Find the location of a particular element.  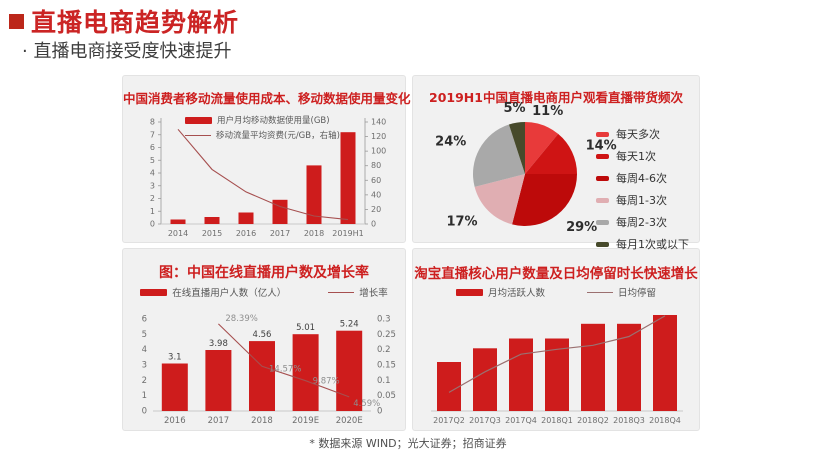

right-axis-tick-label: 40 is located at coordinates (376, 194).